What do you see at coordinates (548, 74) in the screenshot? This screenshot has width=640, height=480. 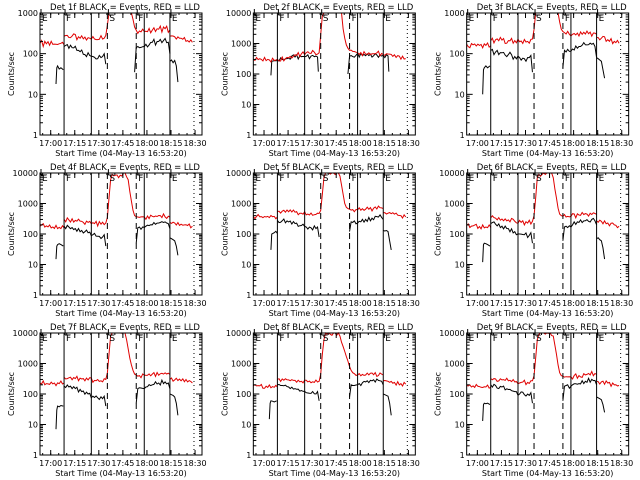 I see `plot-frame` at bounding box center [548, 74].